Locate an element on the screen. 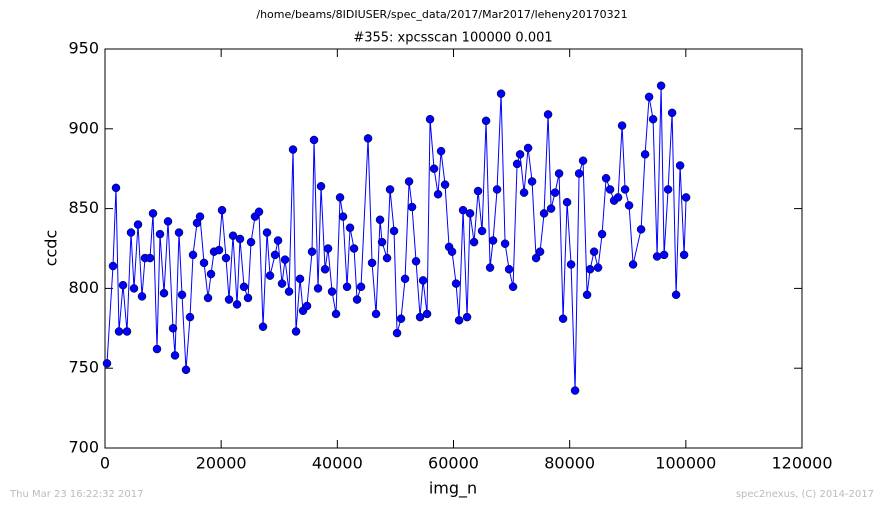  y-axis-label: ccdc is located at coordinates (51, 248).